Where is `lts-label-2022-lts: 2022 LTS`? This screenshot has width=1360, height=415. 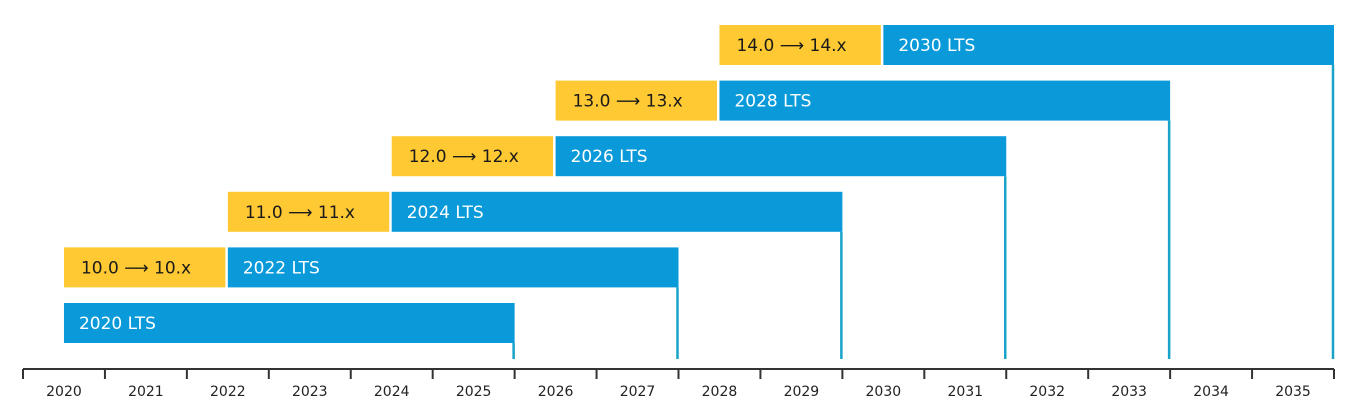 lts-label-2022-lts: 2022 LTS is located at coordinates (281, 268).